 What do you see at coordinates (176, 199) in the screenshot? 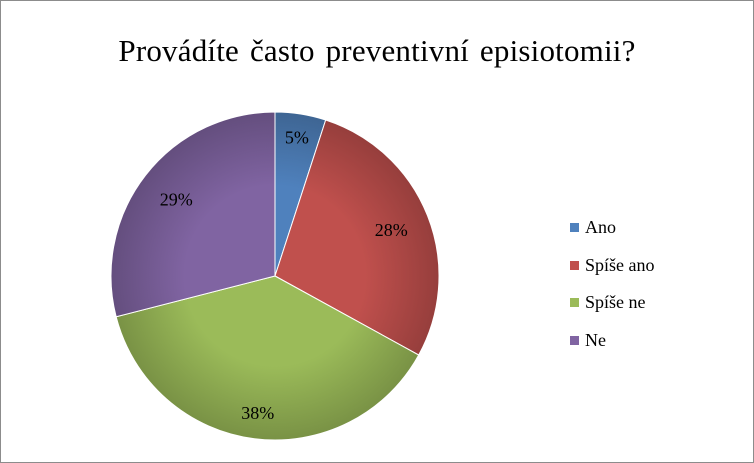
I see `data-label-ne: 29%` at bounding box center [176, 199].